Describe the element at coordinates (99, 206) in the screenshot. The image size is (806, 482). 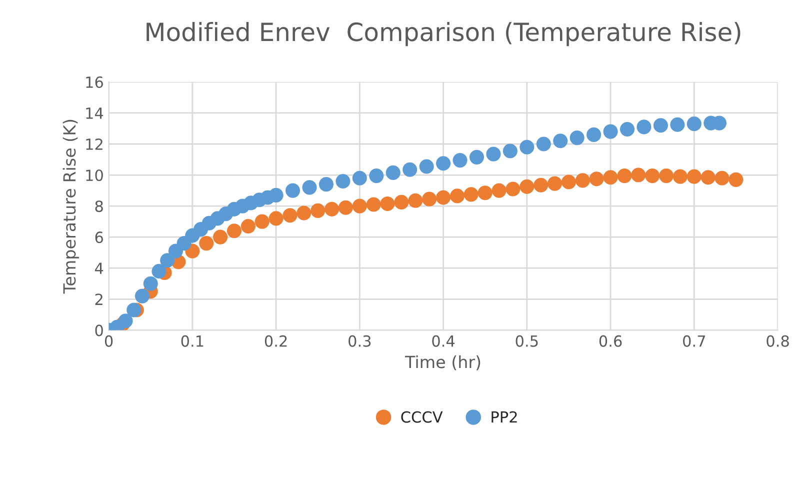
I see `y-tick-label: 8` at that location.